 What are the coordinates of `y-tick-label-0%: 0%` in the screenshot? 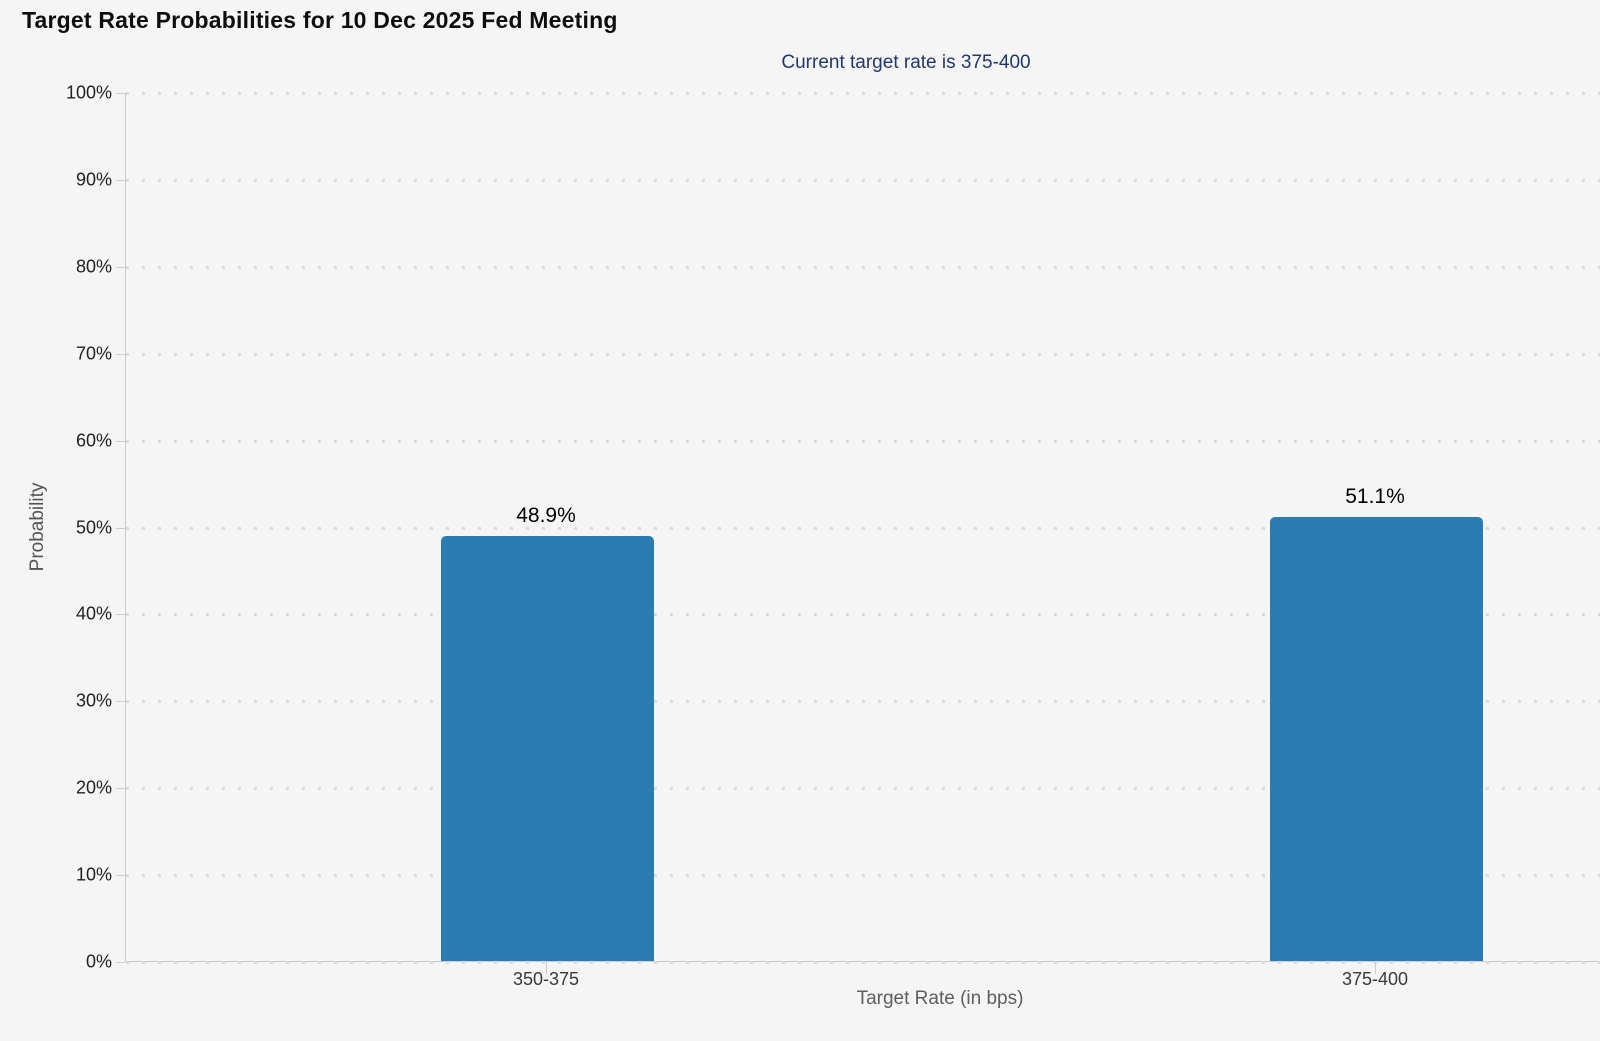 It's located at (98, 961).